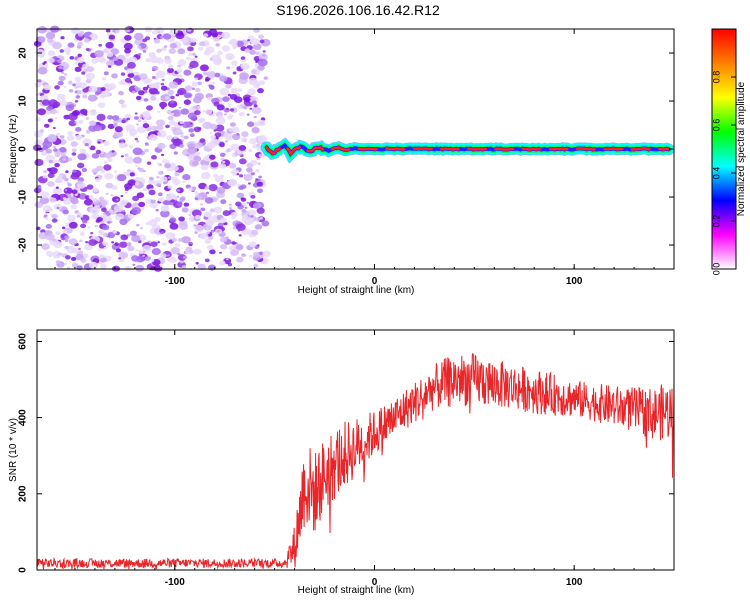 This screenshot has height=600, width=750. What do you see at coordinates (574, 281) in the screenshot?
I see `x-tick-label: 100` at bounding box center [574, 281].